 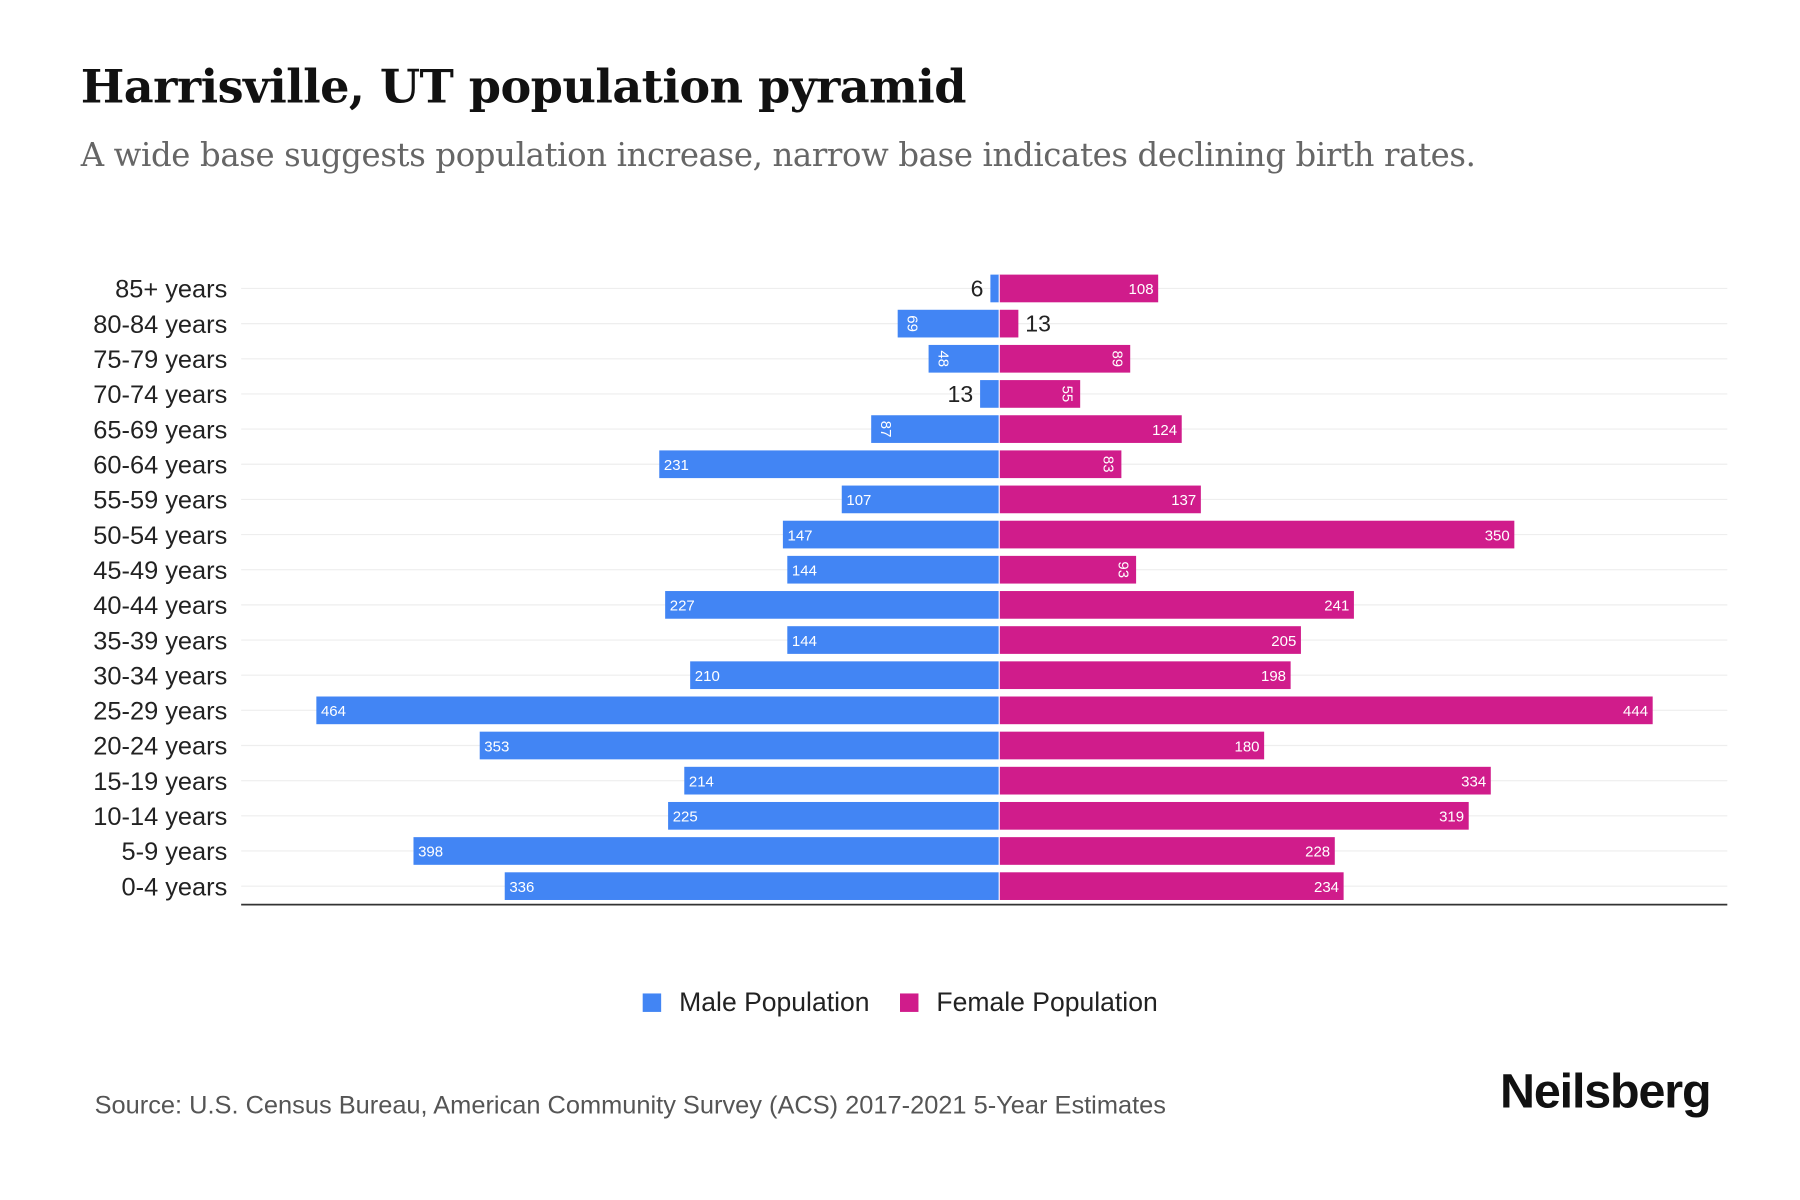 What do you see at coordinates (160, 676) in the screenshot?
I see `y-tick-label: 30-34 years` at bounding box center [160, 676].